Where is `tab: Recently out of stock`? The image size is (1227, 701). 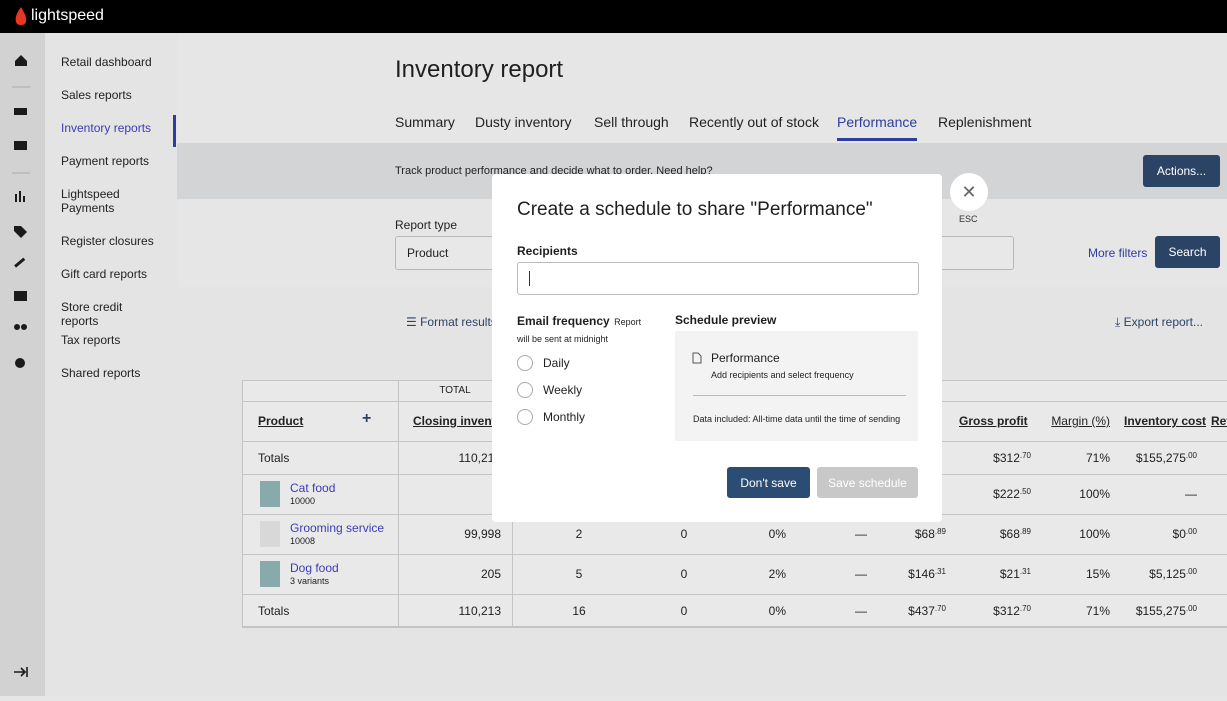
tab: Recently out of stock is located at coordinates (754, 122).